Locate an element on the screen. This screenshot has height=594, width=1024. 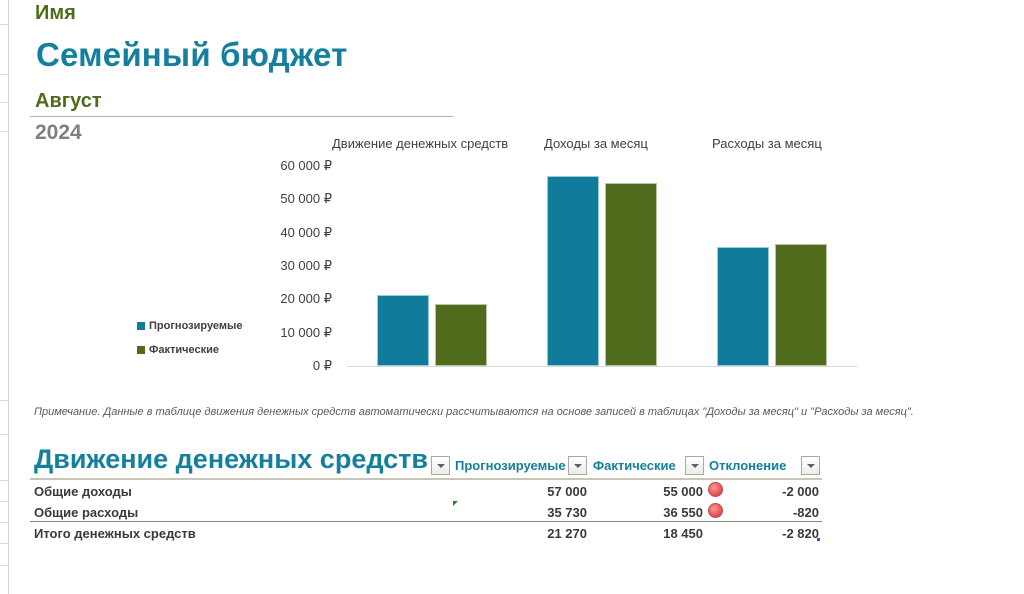
cell-deviation-income: -2 000 is located at coordinates (800, 491).